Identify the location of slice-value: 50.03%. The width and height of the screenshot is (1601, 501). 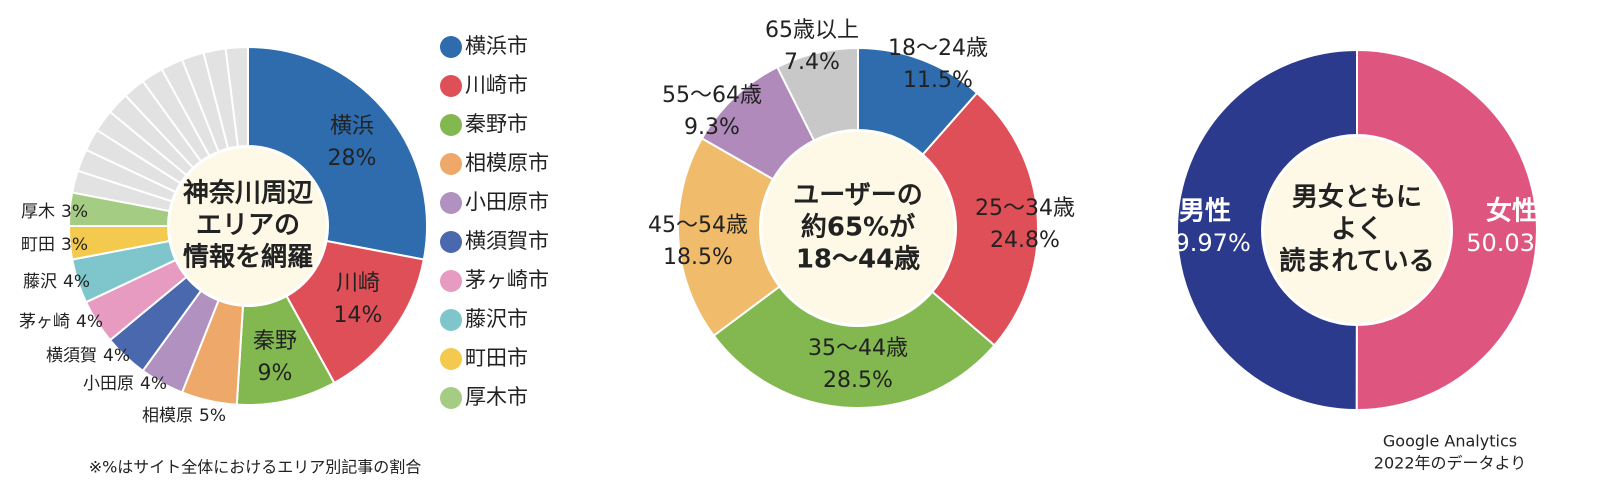
(1512, 243).